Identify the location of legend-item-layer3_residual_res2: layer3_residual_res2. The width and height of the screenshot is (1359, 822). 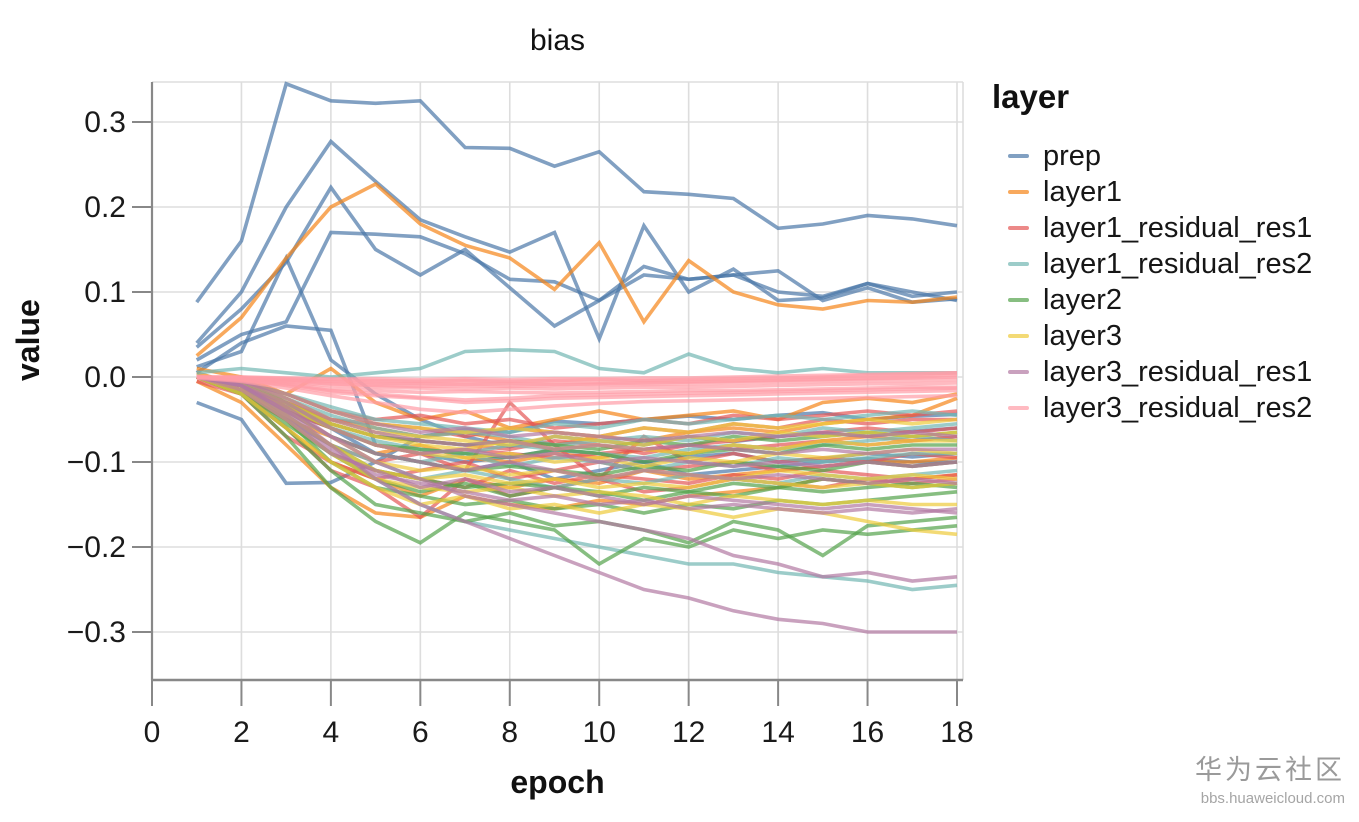
(1152, 408).